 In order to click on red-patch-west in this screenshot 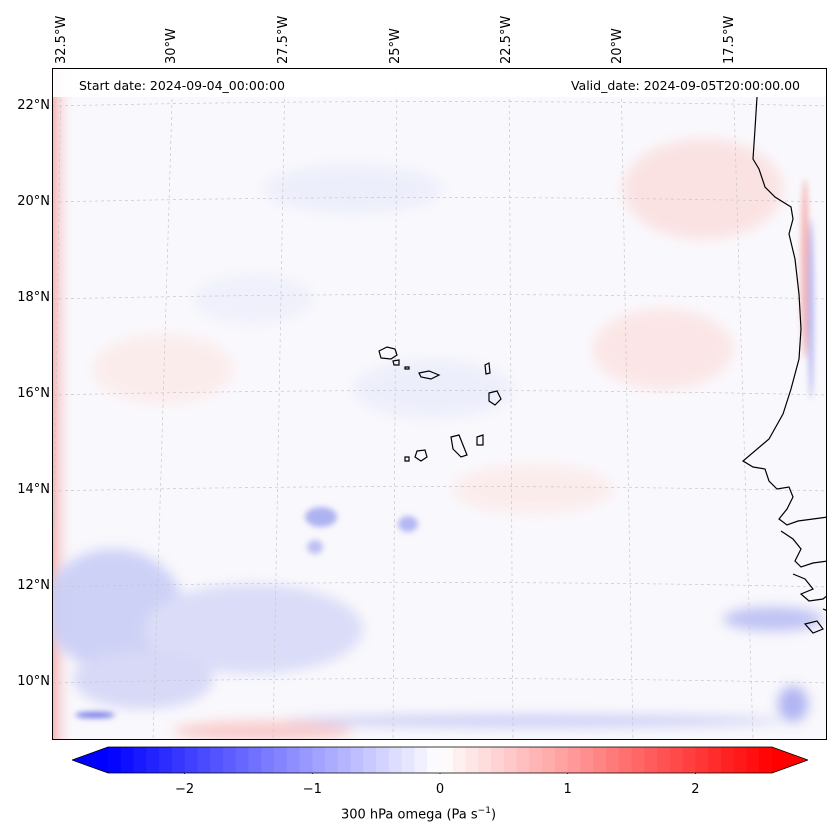, I will do `click(163, 369)`.